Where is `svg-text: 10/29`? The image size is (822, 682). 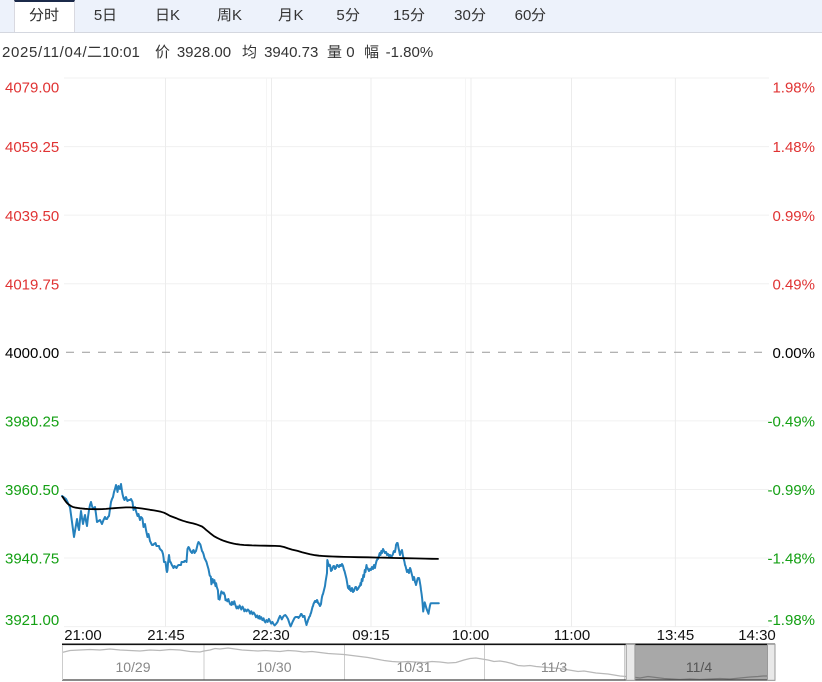 svg-text: 10/29 is located at coordinates (132, 667).